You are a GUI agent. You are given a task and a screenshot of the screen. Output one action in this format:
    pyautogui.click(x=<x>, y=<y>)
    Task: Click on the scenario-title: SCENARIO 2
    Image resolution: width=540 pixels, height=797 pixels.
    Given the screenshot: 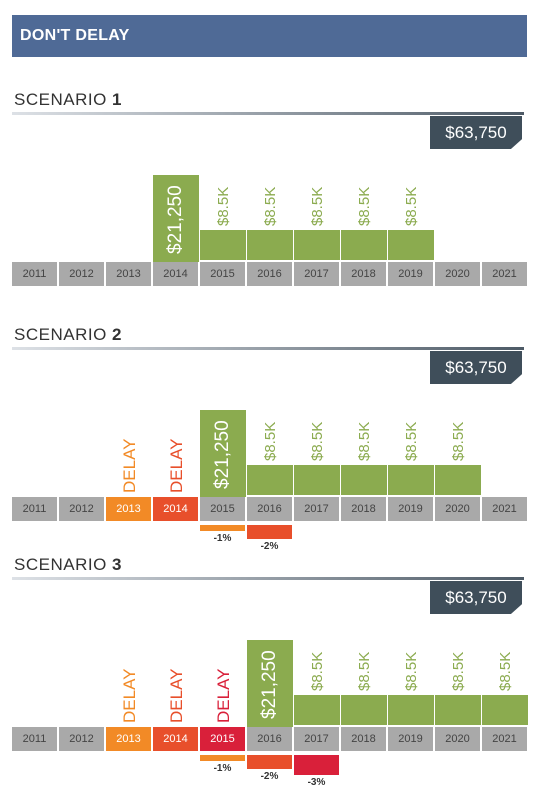 What is the action you would take?
    pyautogui.click(x=68, y=335)
    